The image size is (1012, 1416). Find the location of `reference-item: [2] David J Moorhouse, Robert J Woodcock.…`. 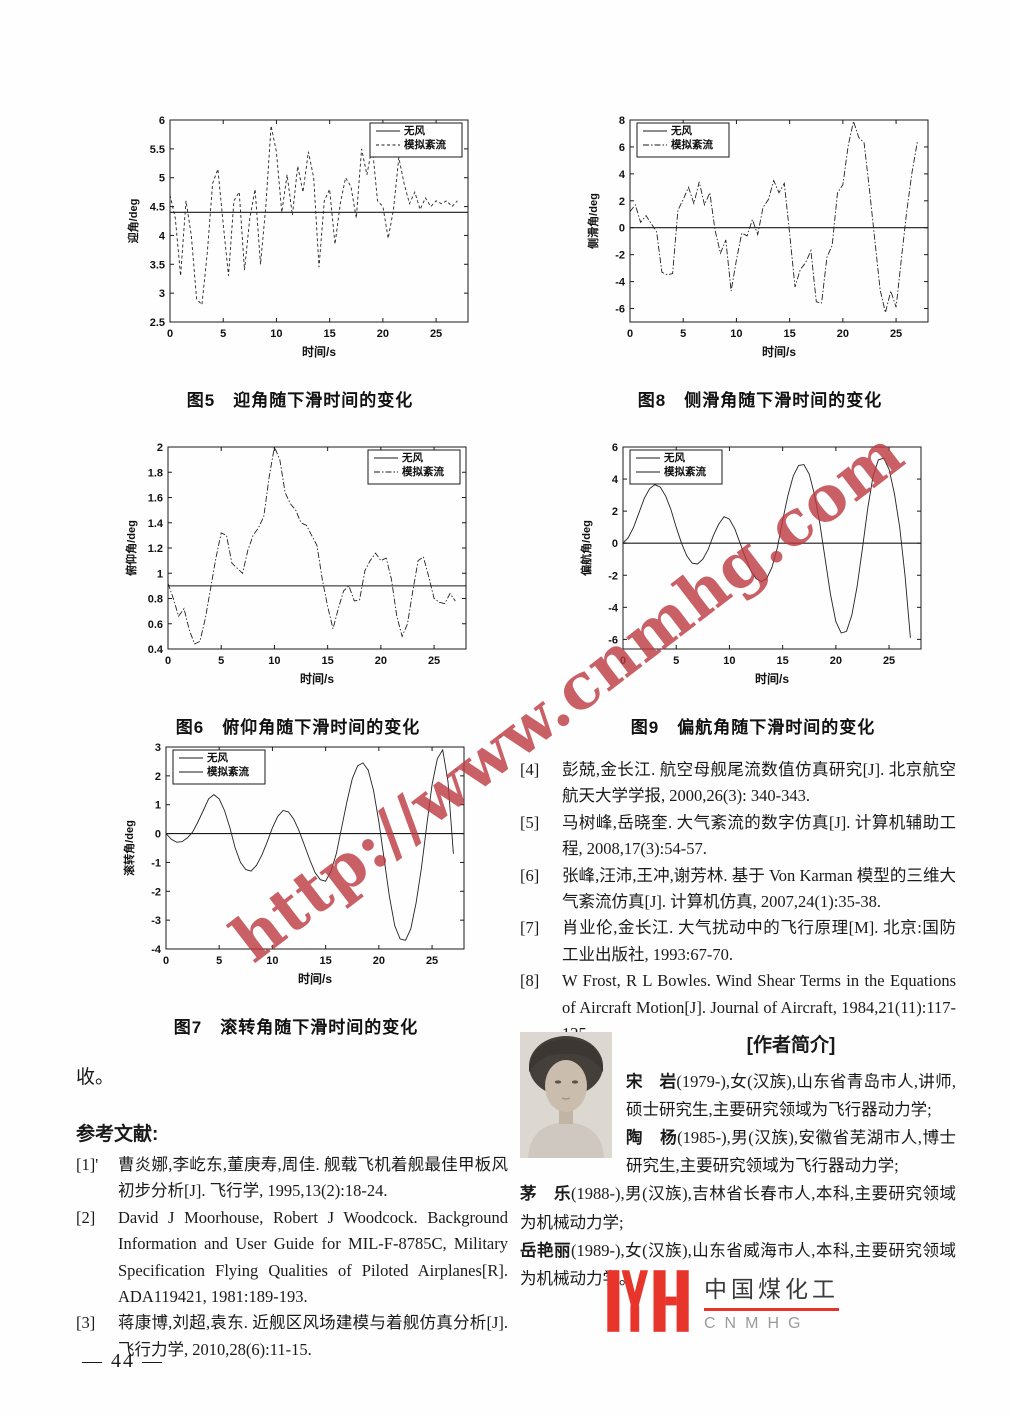

reference-item: [2] David J Moorhouse, Robert J Woodcock.… is located at coordinates (292, 1258).